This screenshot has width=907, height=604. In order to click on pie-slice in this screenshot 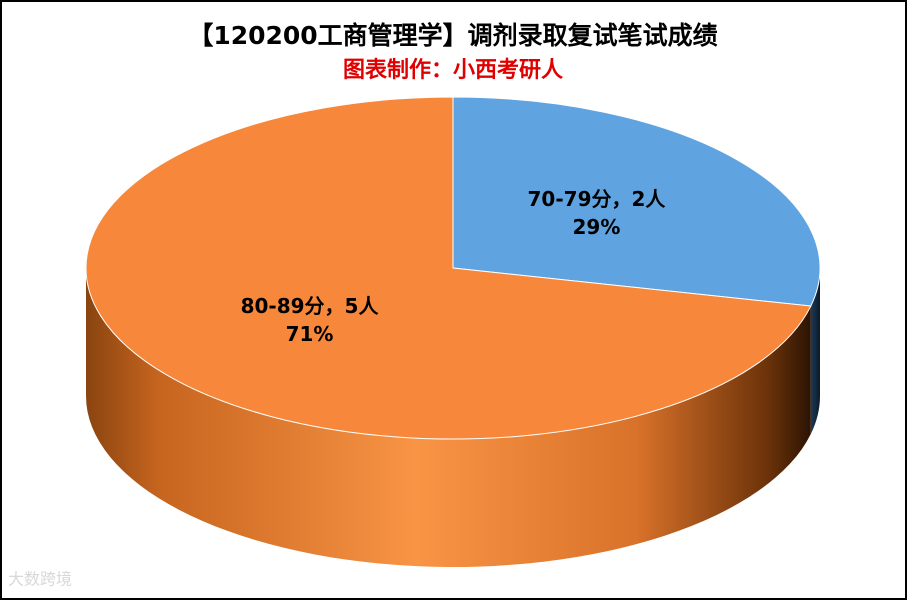, I will do `click(636, 201)`.